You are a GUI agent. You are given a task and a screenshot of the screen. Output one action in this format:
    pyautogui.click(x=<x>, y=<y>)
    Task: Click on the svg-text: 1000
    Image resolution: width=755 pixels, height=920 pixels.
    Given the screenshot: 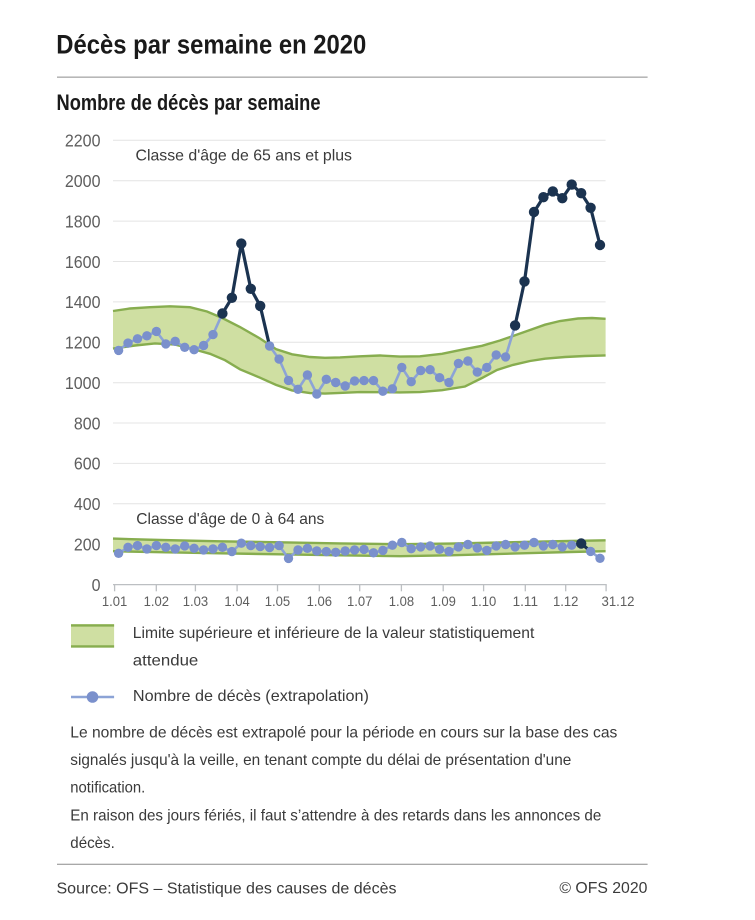 What is the action you would take?
    pyautogui.click(x=83, y=383)
    